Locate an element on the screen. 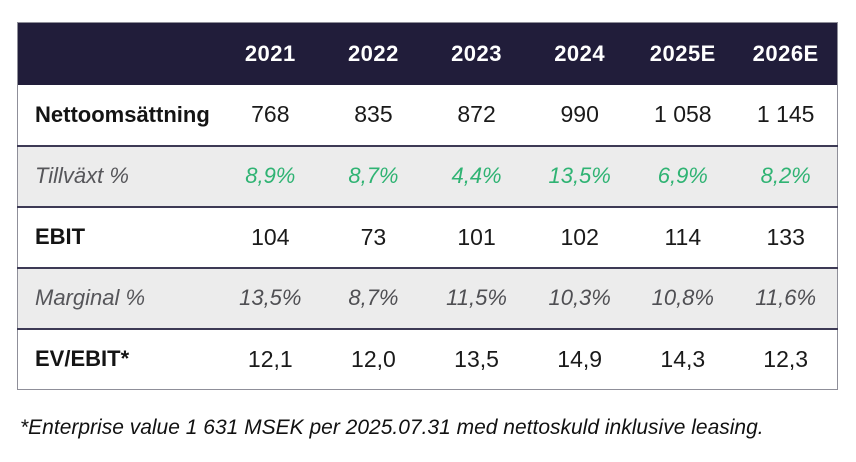 This screenshot has height=462, width=856. column-header-2021: 2021 is located at coordinates (270, 53).